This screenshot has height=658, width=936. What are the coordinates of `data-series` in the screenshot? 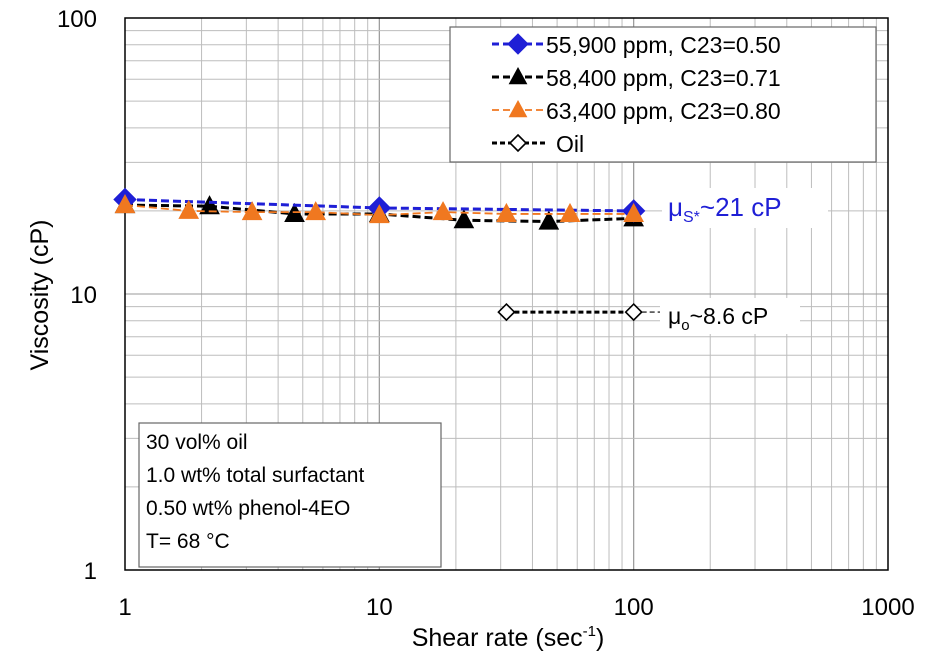 It's located at (386, 254).